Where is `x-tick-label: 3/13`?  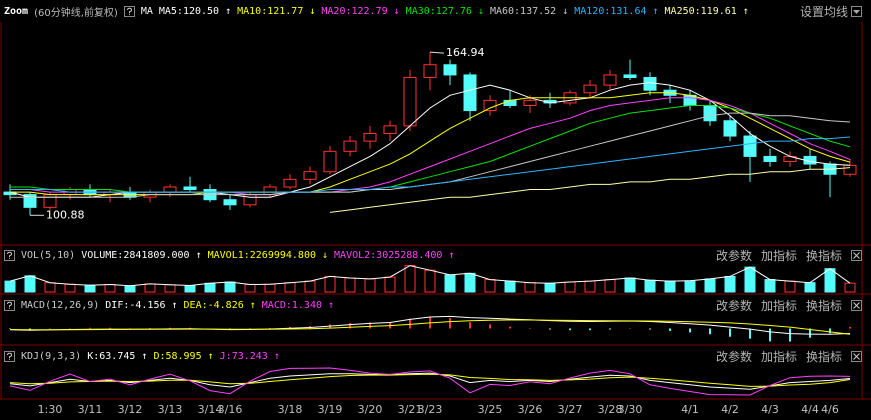 x-tick-label: 3/13 is located at coordinates (170, 409).